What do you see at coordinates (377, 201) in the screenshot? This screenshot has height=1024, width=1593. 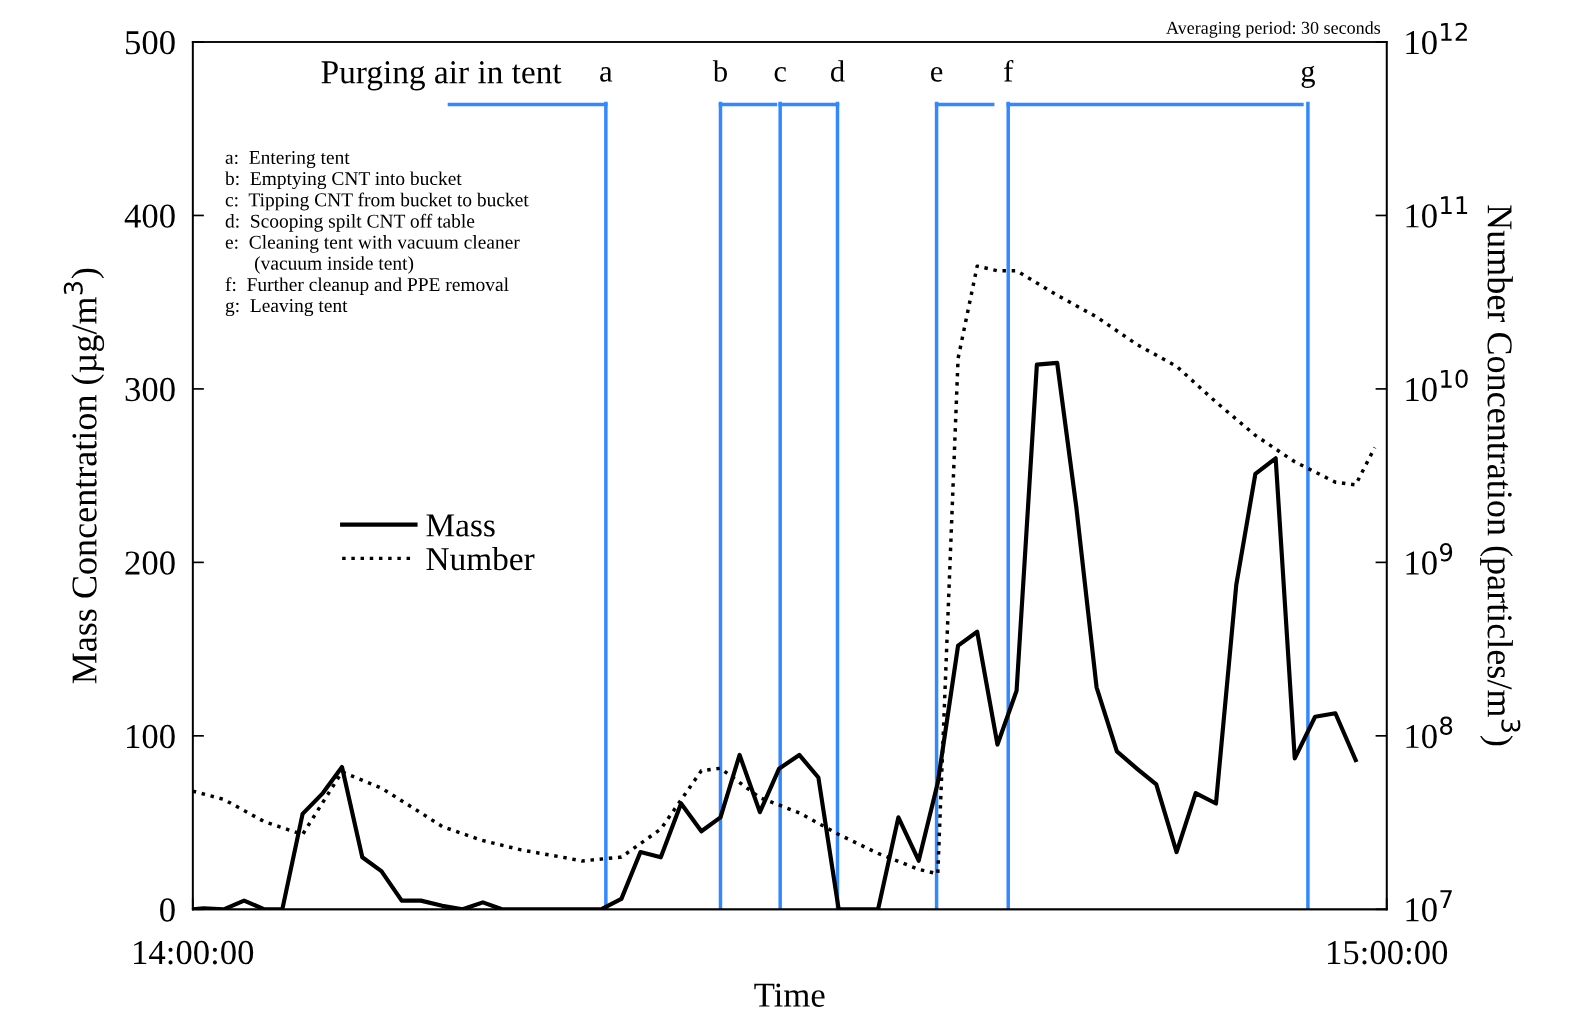 I see `annotation: c: Tipping CNT from bucket to bucket` at bounding box center [377, 201].